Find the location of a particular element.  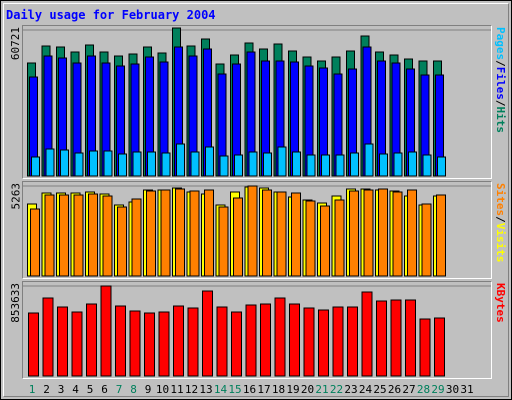

x-tick-label: 30 is located at coordinates (452, 389).